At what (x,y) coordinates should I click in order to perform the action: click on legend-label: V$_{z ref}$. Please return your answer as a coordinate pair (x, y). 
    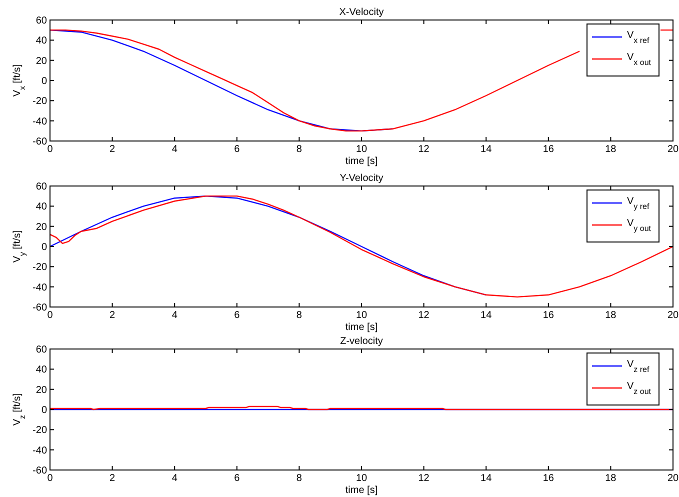
    Looking at the image, I should click on (638, 366).